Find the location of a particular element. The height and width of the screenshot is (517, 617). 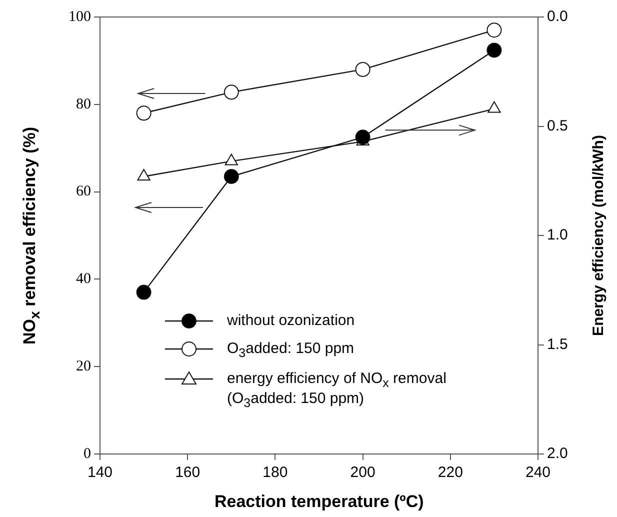

y-tick-label: 40 is located at coordinates (83, 279).